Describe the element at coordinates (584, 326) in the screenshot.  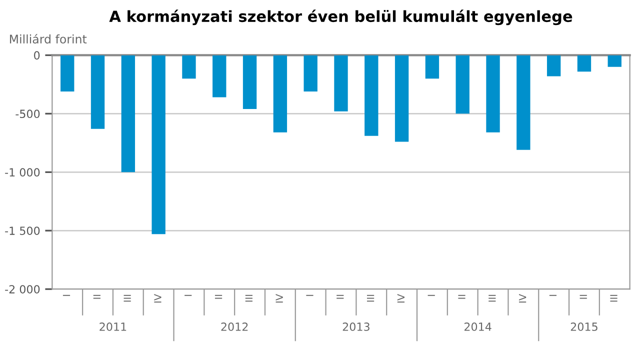
I see `text: 2015` at that location.